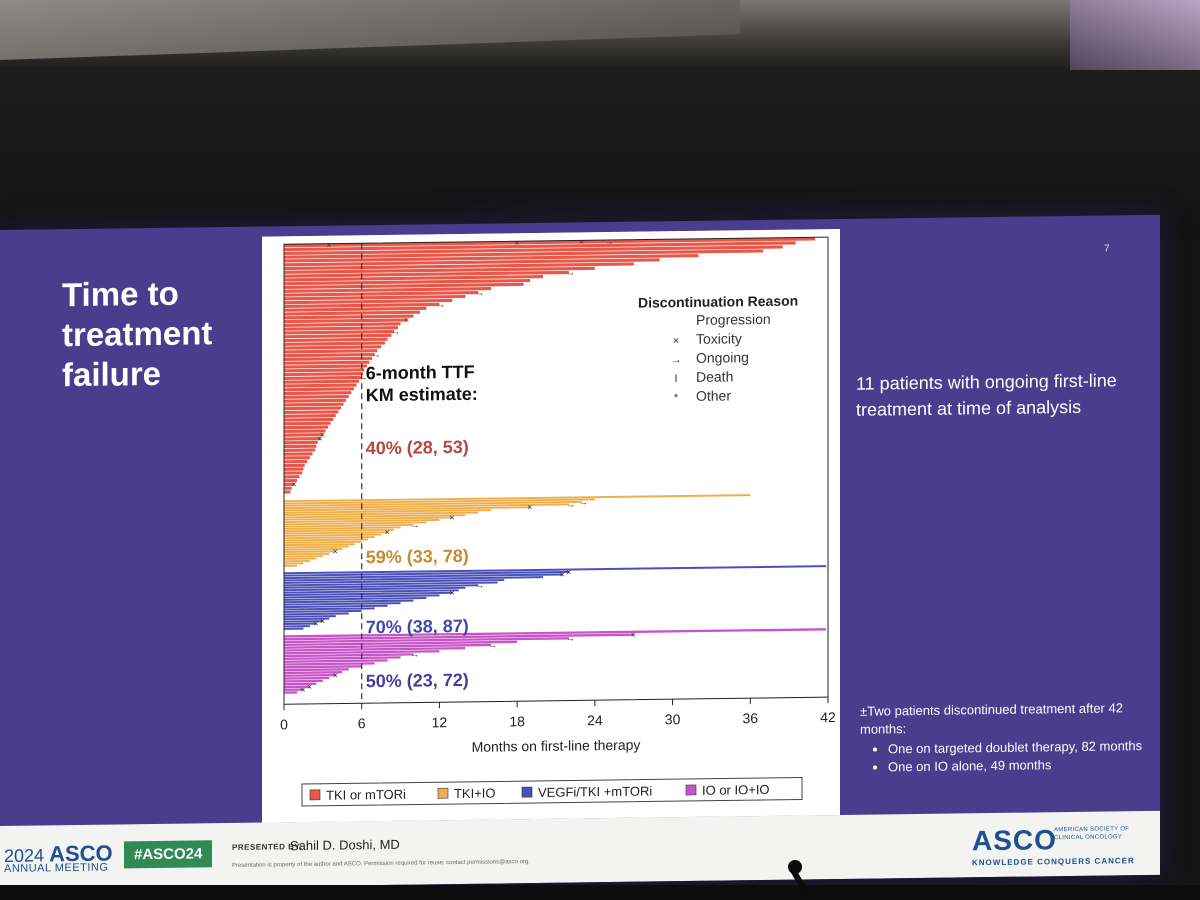  Describe the element at coordinates (736, 790) in the screenshot. I see `group-legend-label: IO or IO+IO` at that location.